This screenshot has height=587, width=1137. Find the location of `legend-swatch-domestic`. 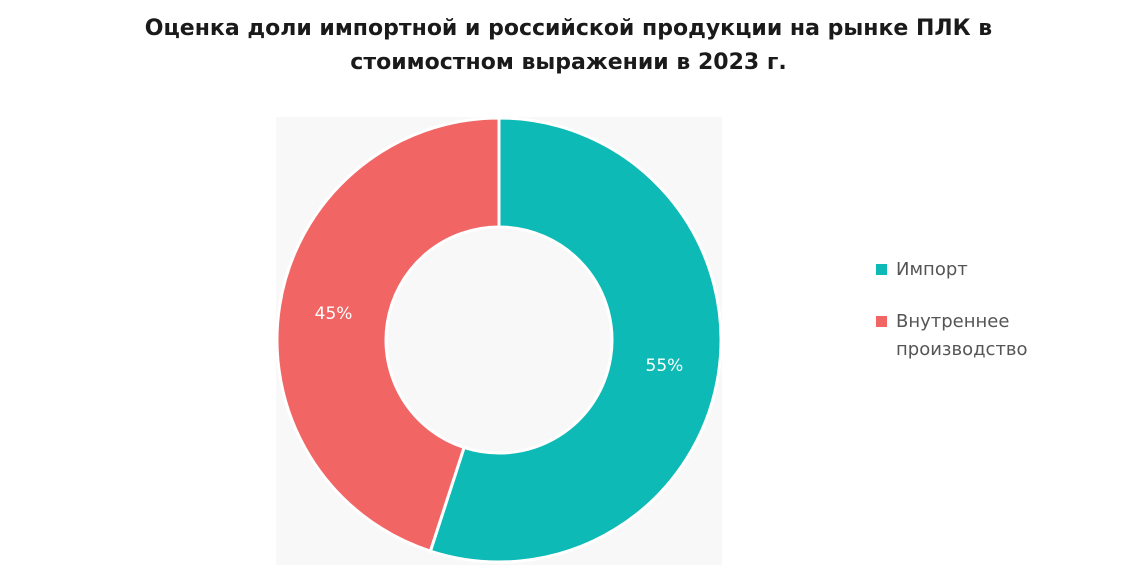

legend-swatch-domestic is located at coordinates (881, 321).